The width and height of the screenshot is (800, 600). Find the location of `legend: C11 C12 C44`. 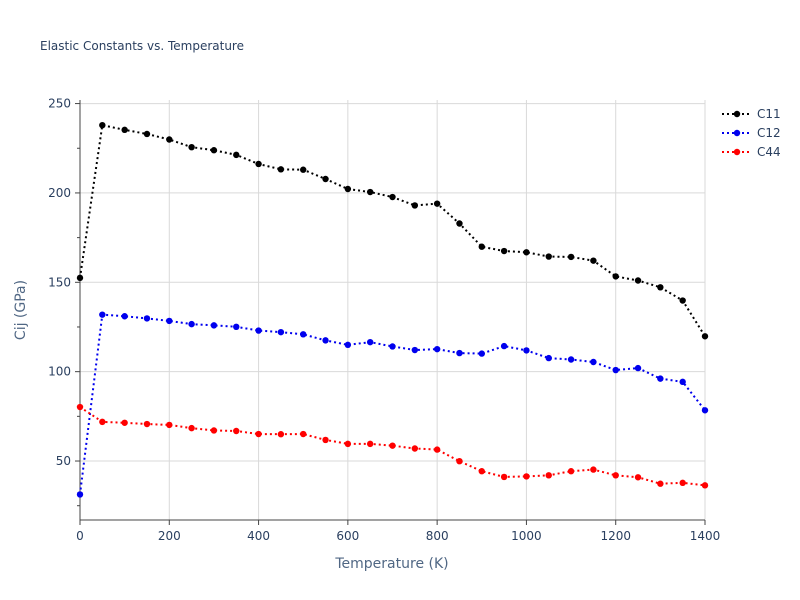

legend: C11 C12 C44 is located at coordinates (751, 133).